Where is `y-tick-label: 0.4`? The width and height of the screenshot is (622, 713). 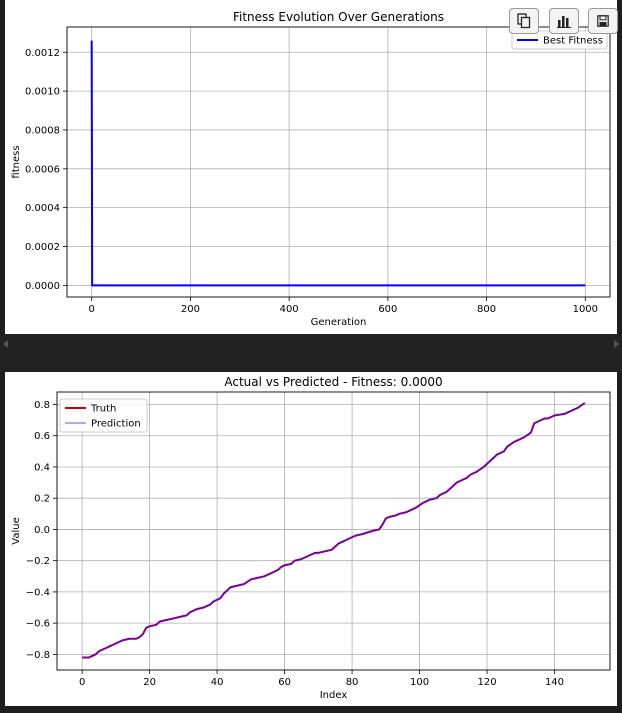 y-tick-label: 0.4 is located at coordinates (42, 467).